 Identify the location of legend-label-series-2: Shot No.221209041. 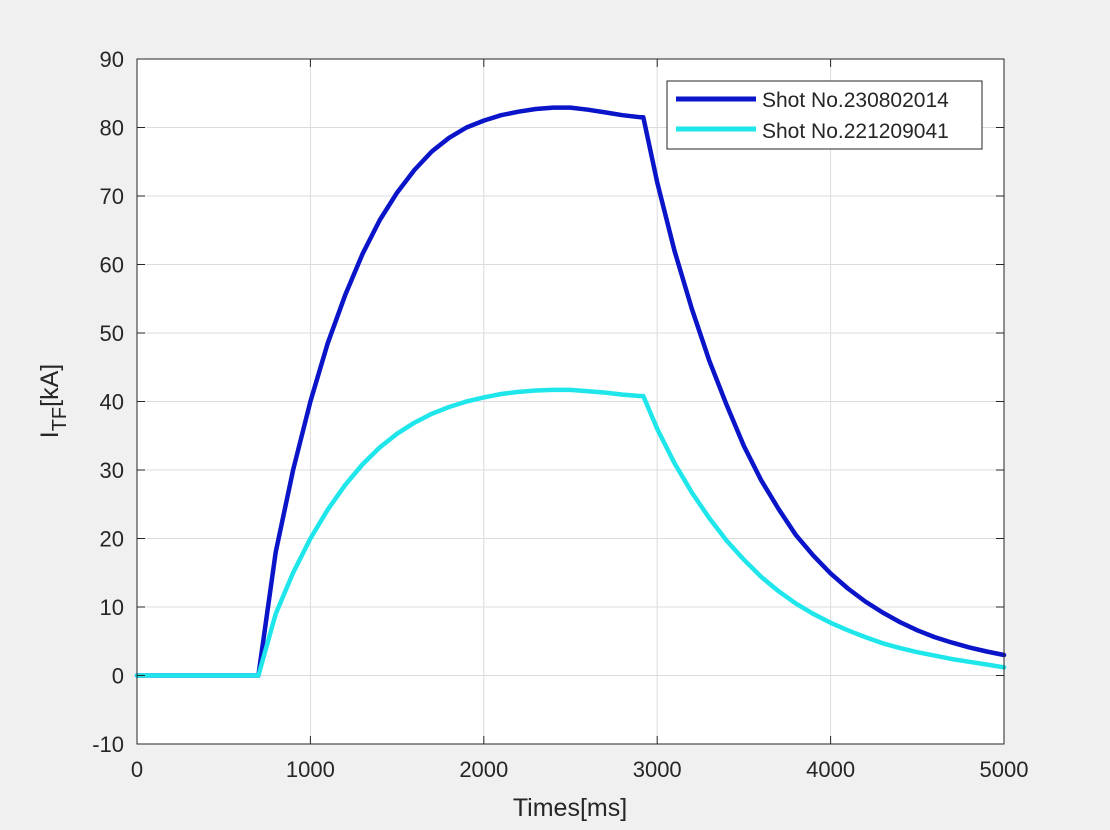
(855, 131).